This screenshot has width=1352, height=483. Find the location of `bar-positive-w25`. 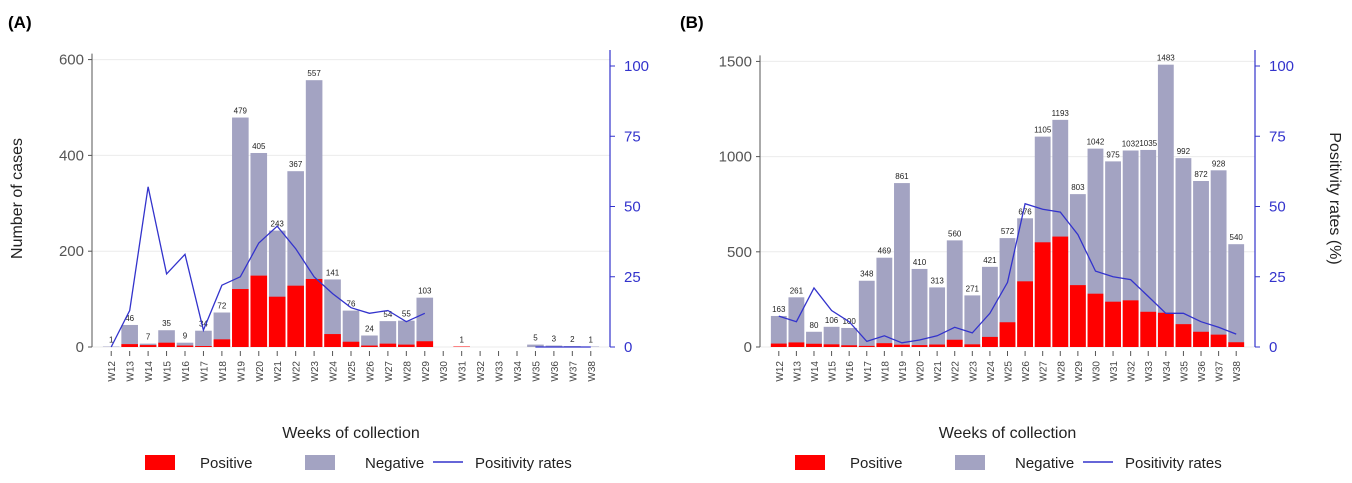

bar-positive-w25 is located at coordinates (351, 344).